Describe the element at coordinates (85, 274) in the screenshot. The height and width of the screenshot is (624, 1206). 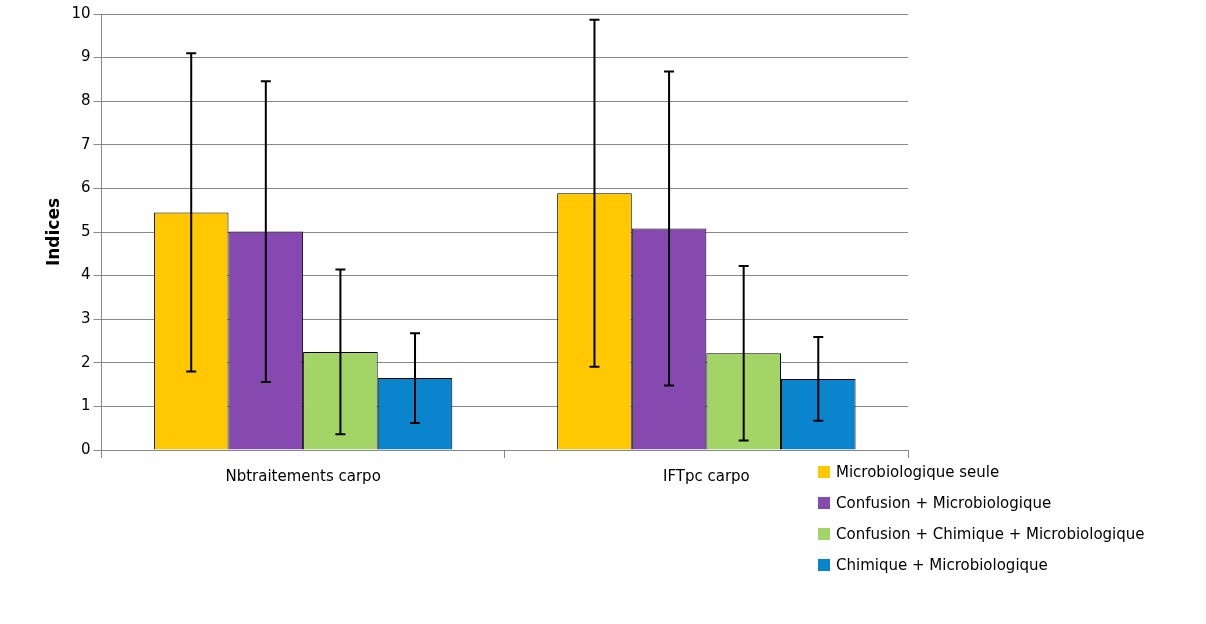
I see `y-tick-label: 4` at that location.